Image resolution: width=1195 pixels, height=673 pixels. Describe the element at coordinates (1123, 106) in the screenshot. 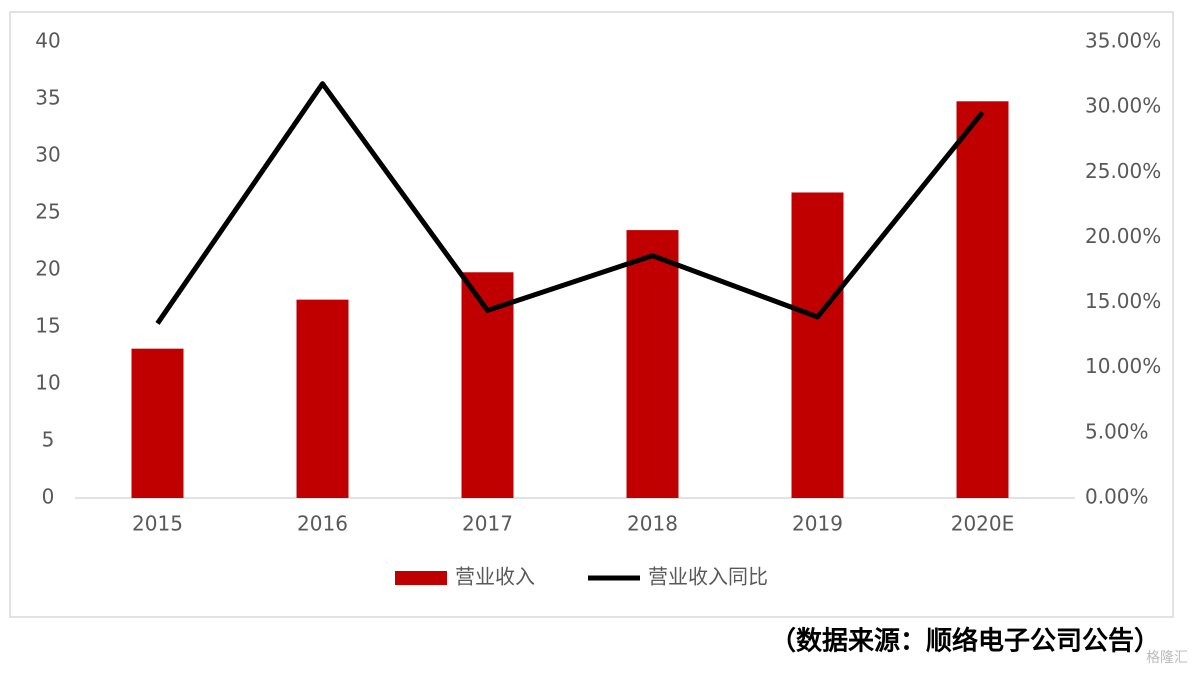

I see `y2-tick-label: 30.00%` at that location.